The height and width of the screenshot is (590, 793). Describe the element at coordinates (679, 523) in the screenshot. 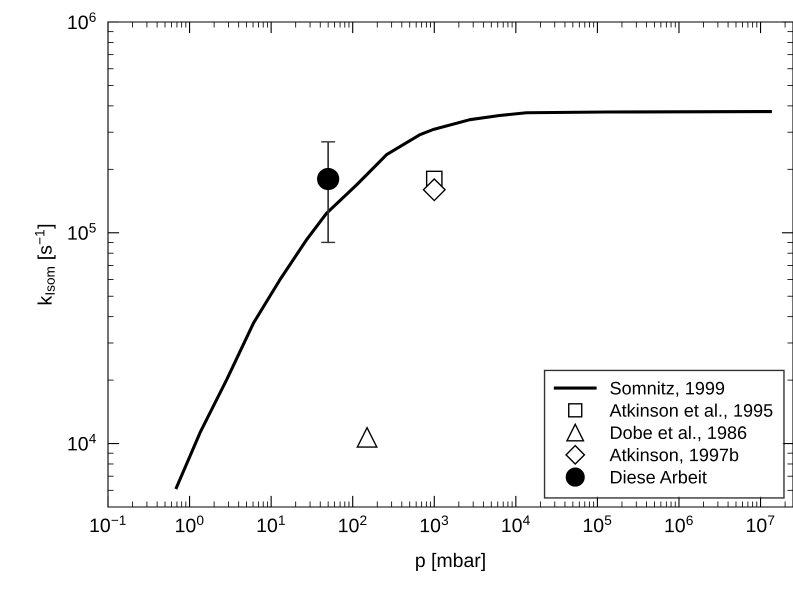

I see `x-tick-label: 10$^{6}$` at that location.